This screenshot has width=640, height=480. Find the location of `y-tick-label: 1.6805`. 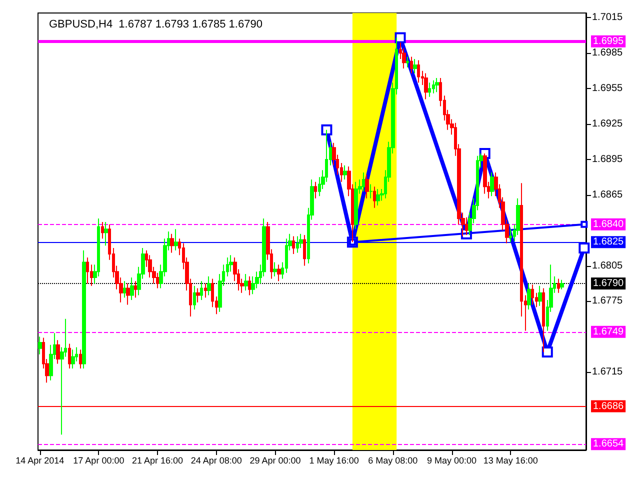

y-tick-label: 1.6805 is located at coordinates (608, 266).